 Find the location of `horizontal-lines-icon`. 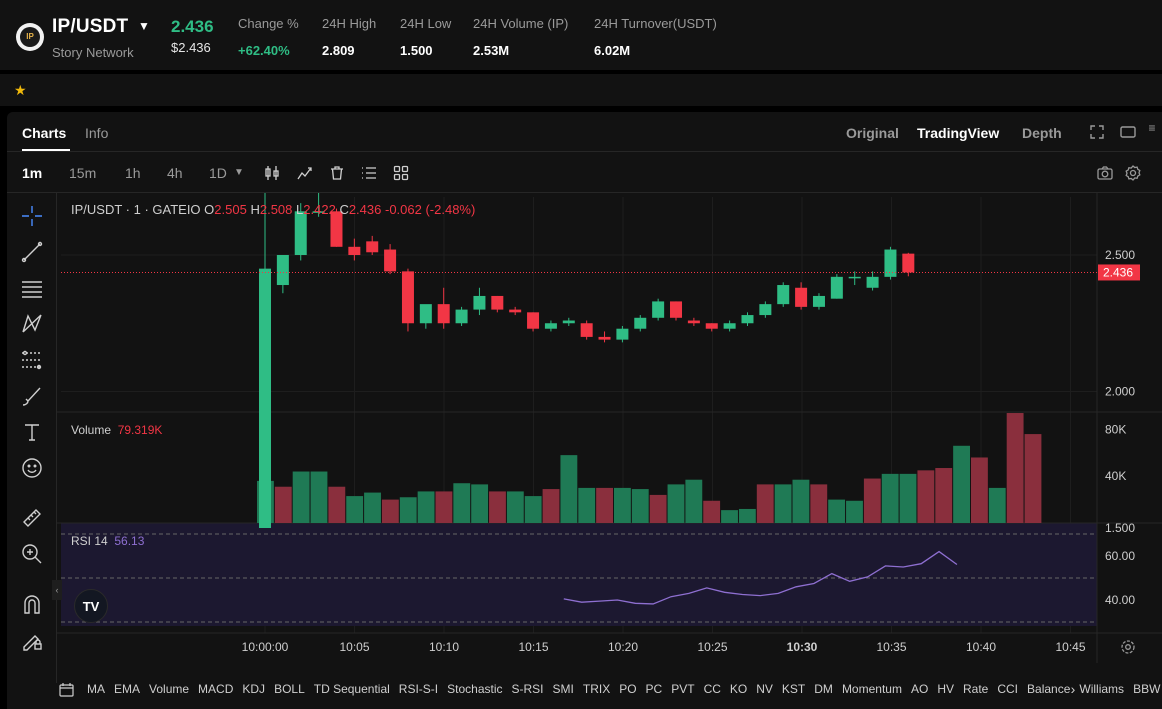

horizontal-lines-icon is located at coordinates (32, 288).